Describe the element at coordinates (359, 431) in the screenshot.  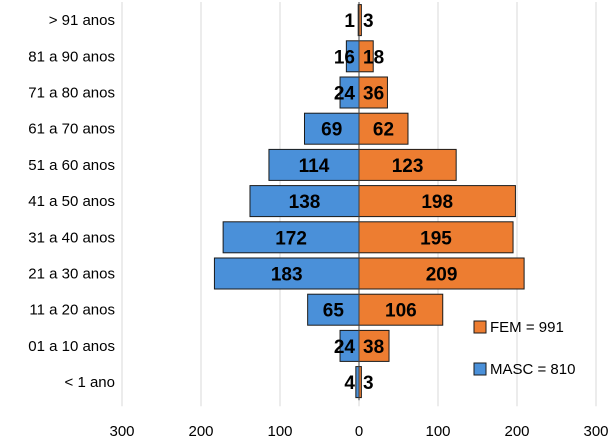
I see `x-tick-label: 0` at that location.